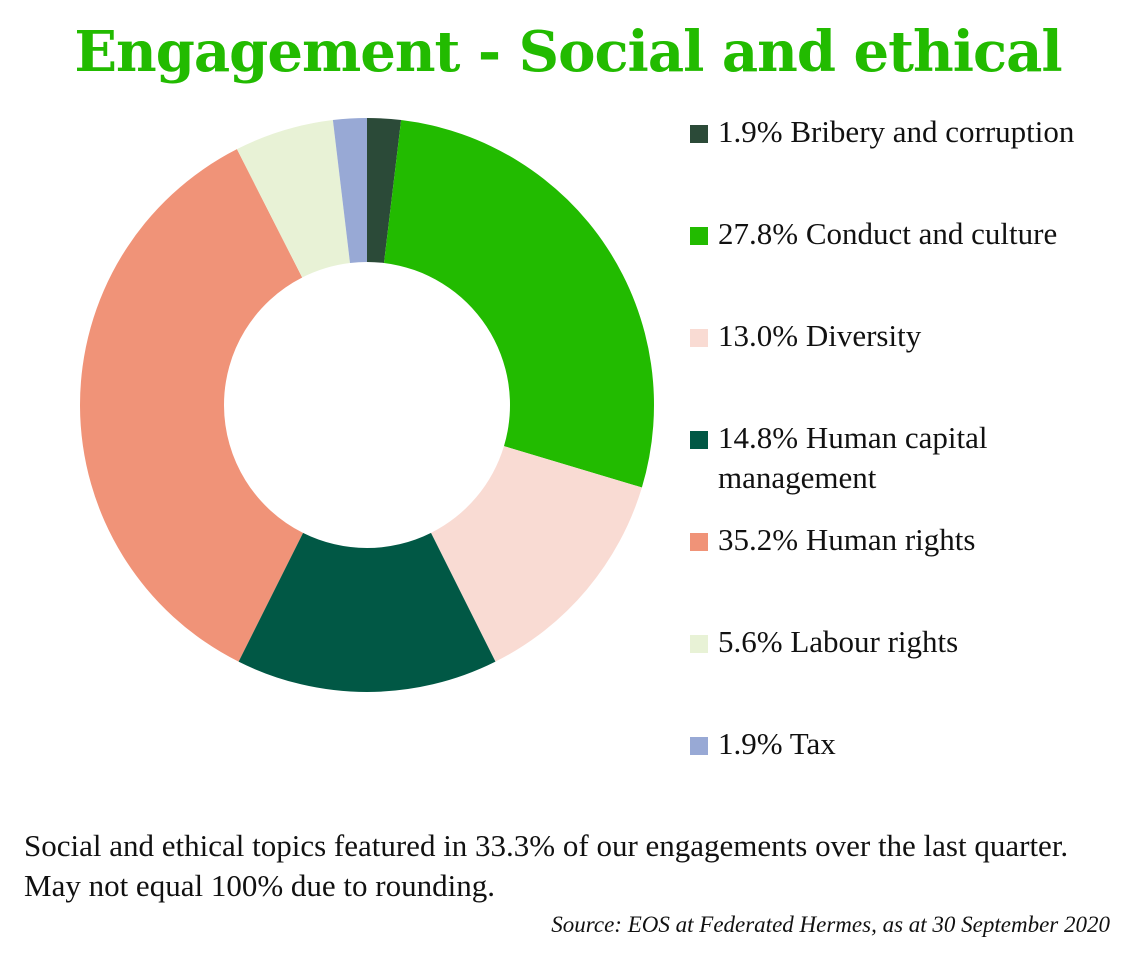  Describe the element at coordinates (853, 457) in the screenshot. I see `legend-label: 14.8% Human capital management` at that location.